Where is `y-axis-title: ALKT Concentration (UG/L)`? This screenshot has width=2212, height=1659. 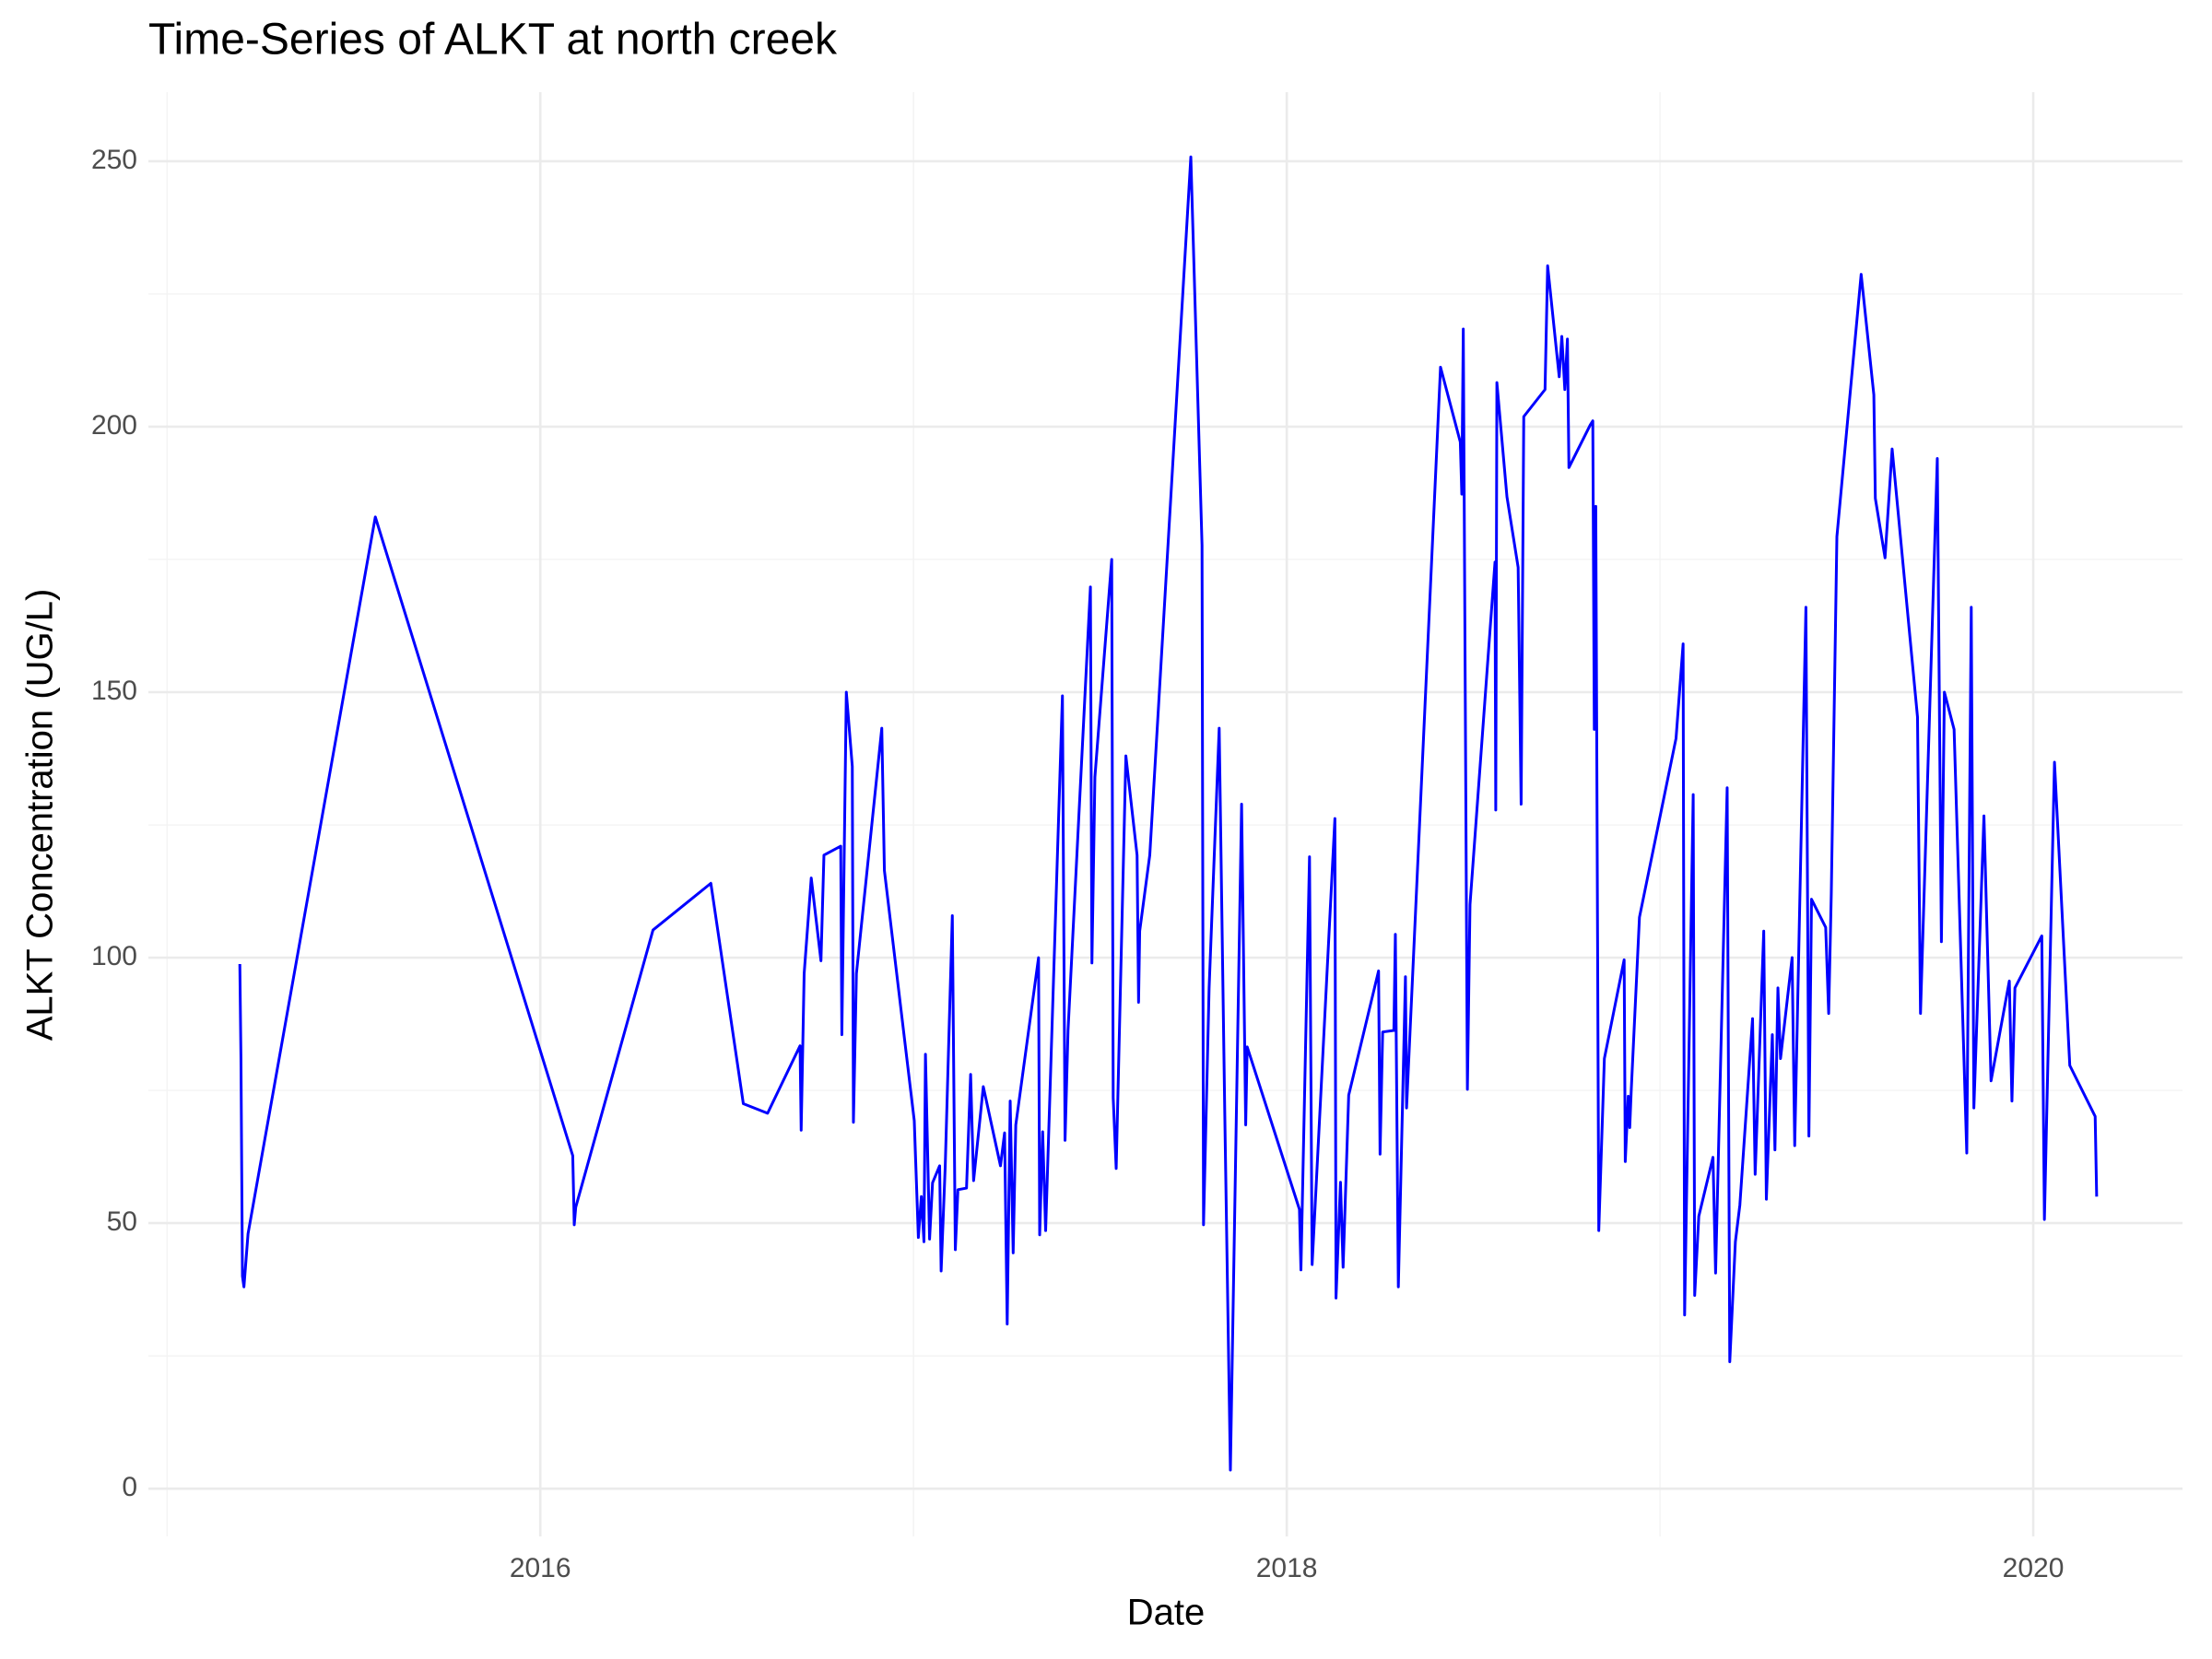 y-axis-title: ALKT Concentration (UG/L) is located at coordinates (40, 815).